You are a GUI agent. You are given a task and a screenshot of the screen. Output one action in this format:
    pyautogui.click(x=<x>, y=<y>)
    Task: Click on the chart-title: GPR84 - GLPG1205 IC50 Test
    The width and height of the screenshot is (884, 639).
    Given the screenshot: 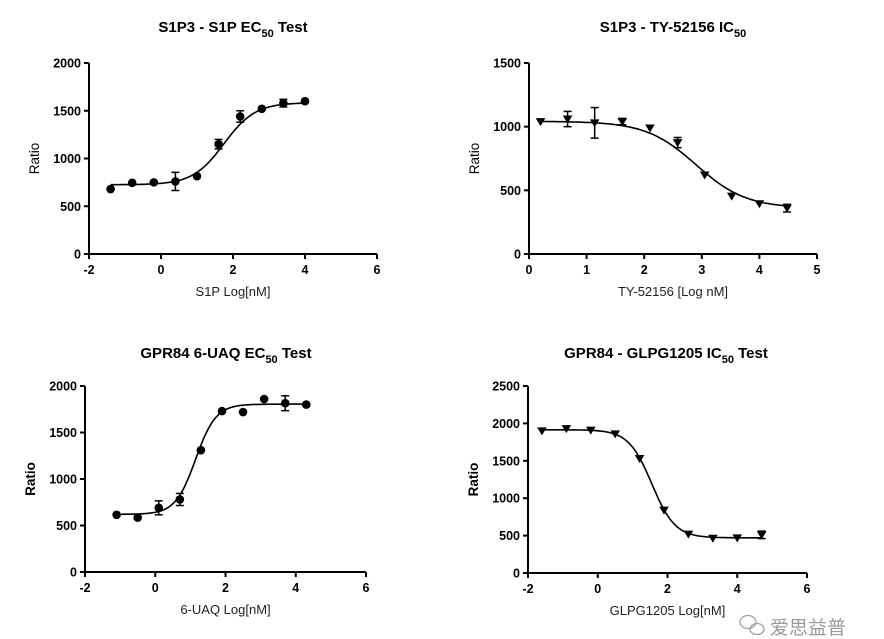 What is the action you would take?
    pyautogui.click(x=666, y=355)
    